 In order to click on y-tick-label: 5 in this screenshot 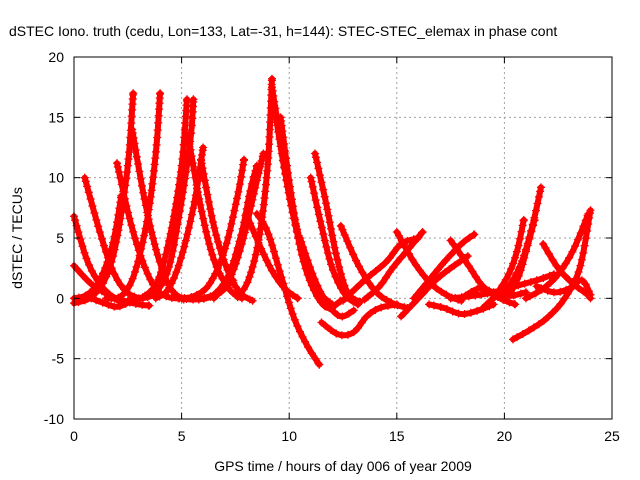, I will do `click(60, 238)`.